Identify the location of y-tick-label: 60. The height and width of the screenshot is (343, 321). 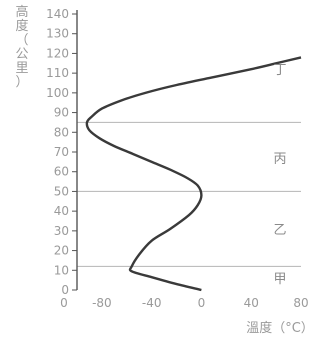
(61, 172).